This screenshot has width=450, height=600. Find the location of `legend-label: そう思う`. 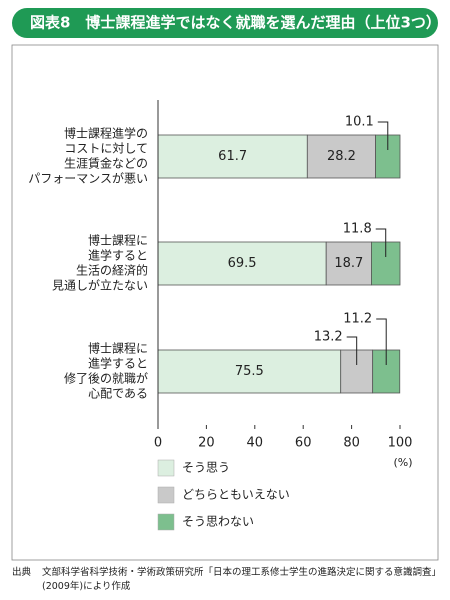

legend-label: そう思う is located at coordinates (206, 468).